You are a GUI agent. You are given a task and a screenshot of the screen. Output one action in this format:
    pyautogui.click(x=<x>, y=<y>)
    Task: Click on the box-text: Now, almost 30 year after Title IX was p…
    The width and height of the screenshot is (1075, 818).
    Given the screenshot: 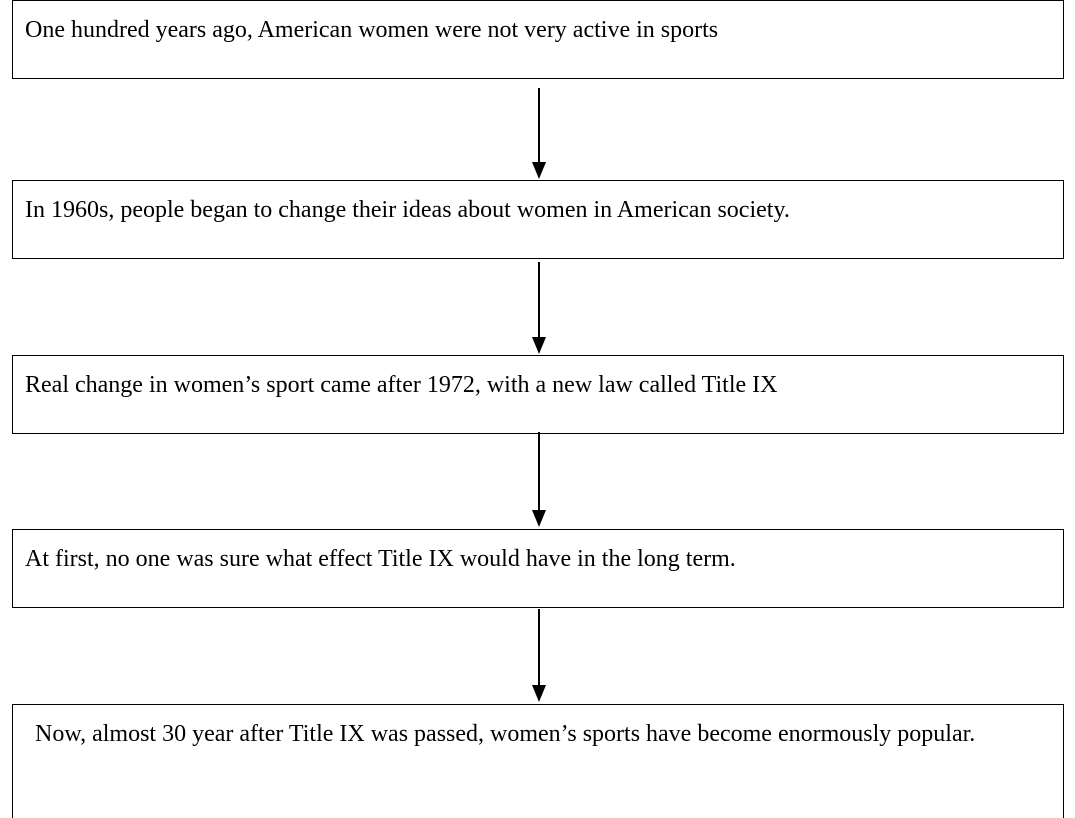 What is the action you would take?
    pyautogui.click(x=505, y=734)
    